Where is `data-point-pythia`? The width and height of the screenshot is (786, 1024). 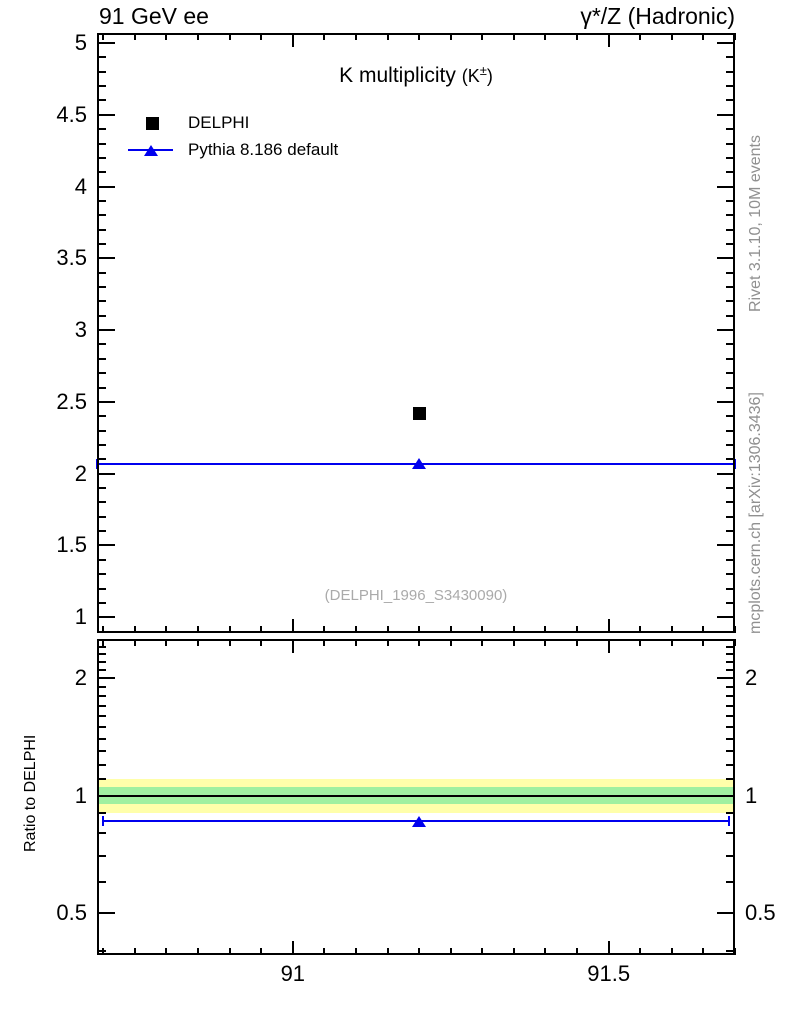
data-point-pythia is located at coordinates (419, 464).